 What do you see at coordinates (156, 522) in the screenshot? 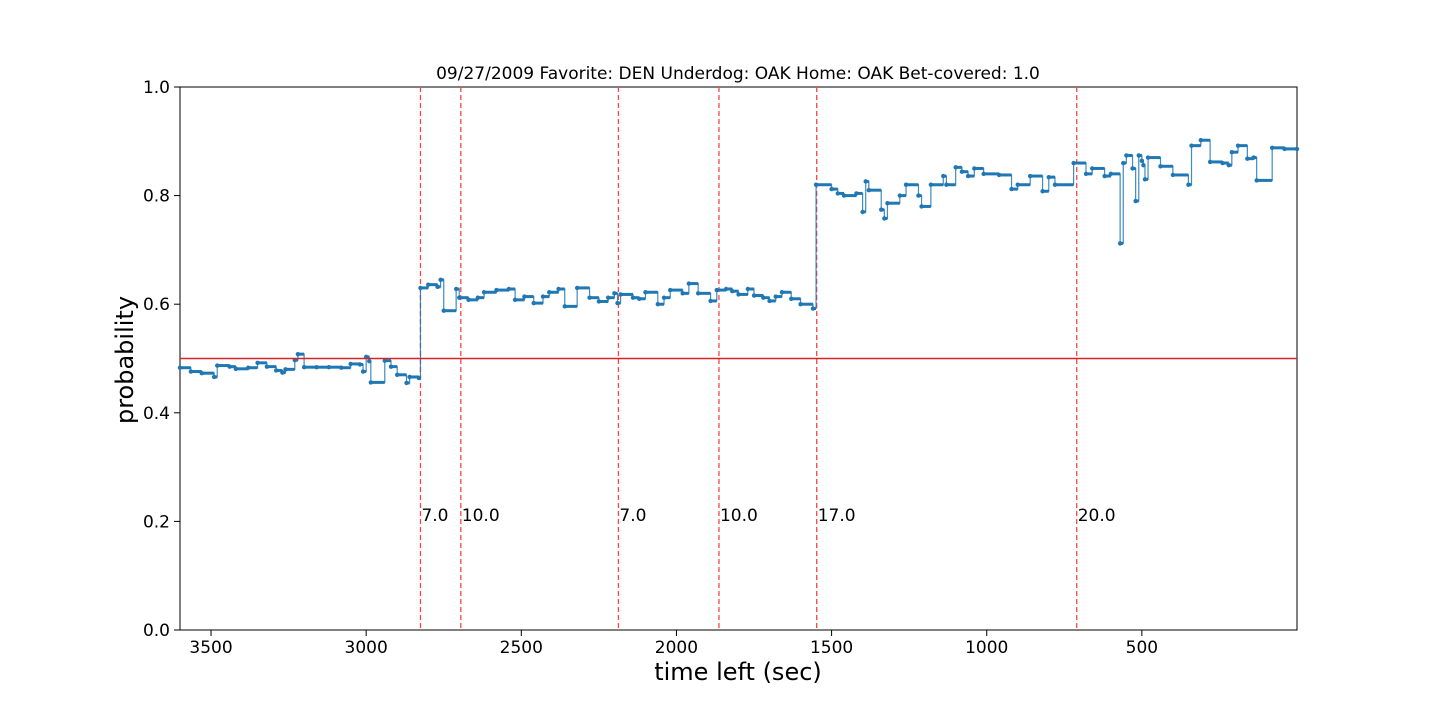
I see `y-tick-label: 0.2` at bounding box center [156, 522].